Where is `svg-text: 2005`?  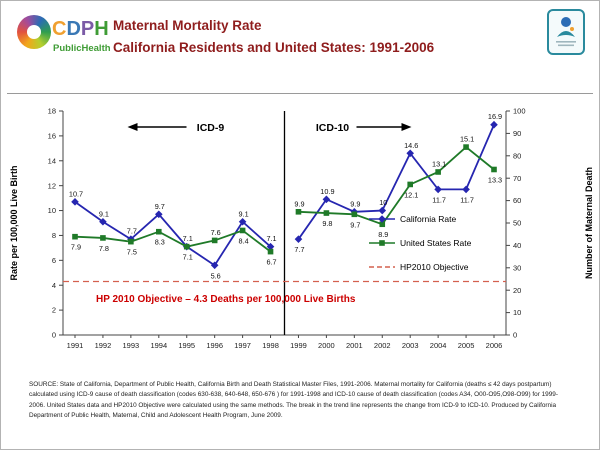 svg-text: 2005 is located at coordinates (466, 345).